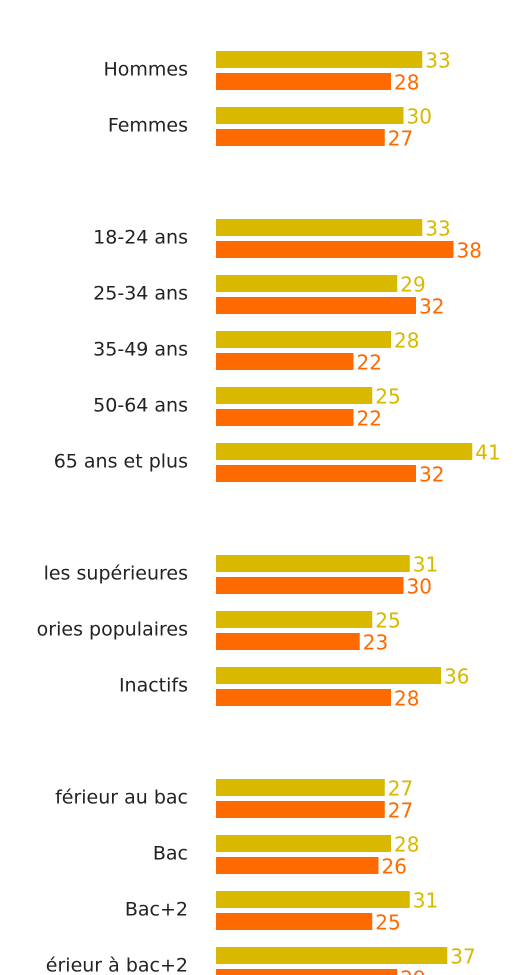  What do you see at coordinates (121, 462) in the screenshot?
I see `category-label: 65 ans et plus` at bounding box center [121, 462].